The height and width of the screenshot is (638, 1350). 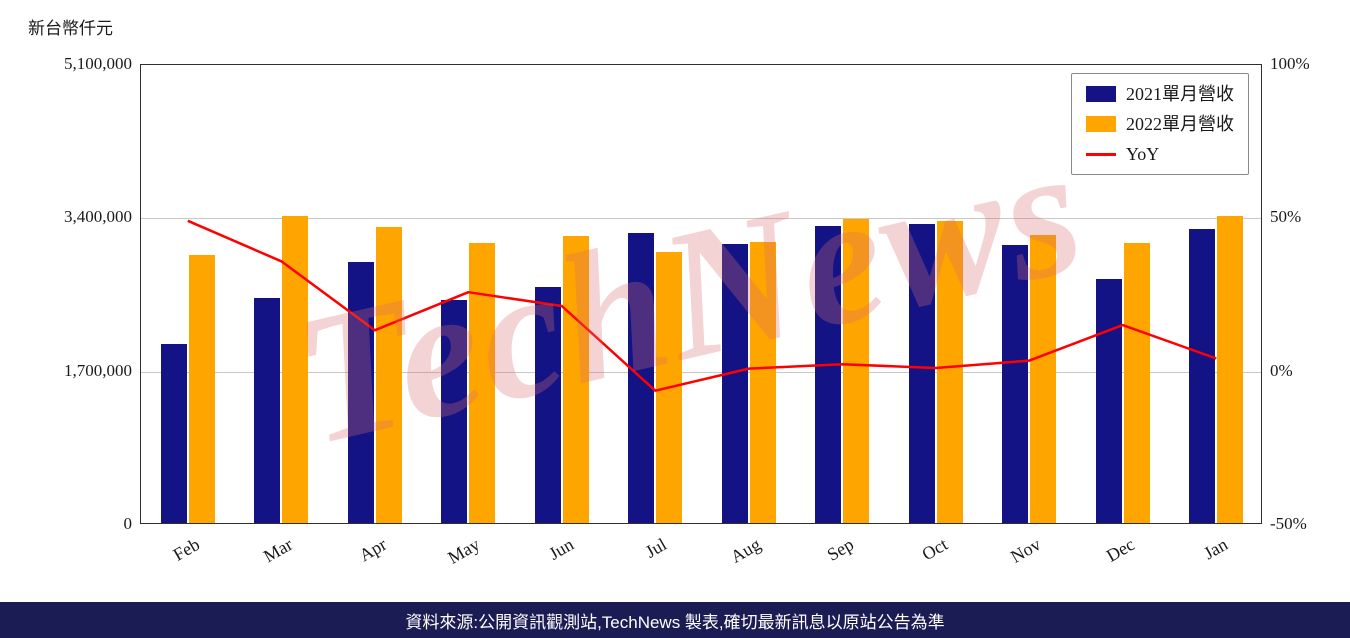 What do you see at coordinates (98, 370) in the screenshot?
I see `left-tick-1,700,000: 1,700,000` at bounding box center [98, 370].